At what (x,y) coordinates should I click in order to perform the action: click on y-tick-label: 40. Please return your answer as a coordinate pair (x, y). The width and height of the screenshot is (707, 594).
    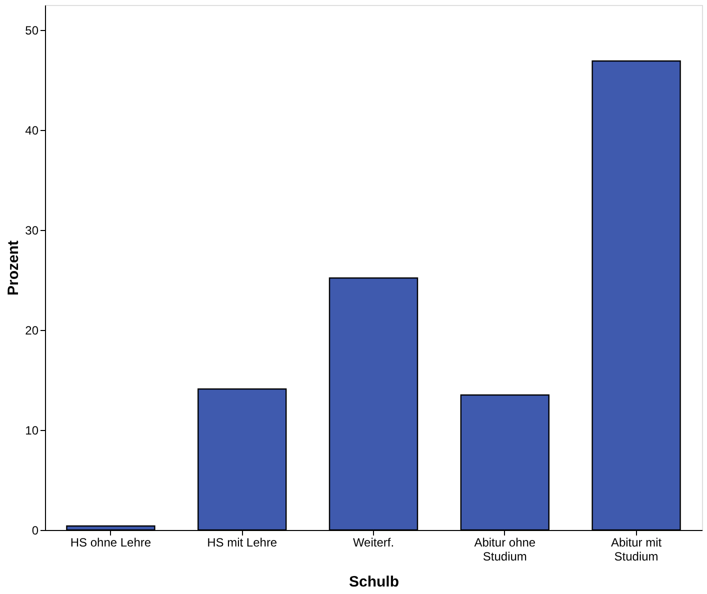
    Looking at the image, I should click on (32, 131).